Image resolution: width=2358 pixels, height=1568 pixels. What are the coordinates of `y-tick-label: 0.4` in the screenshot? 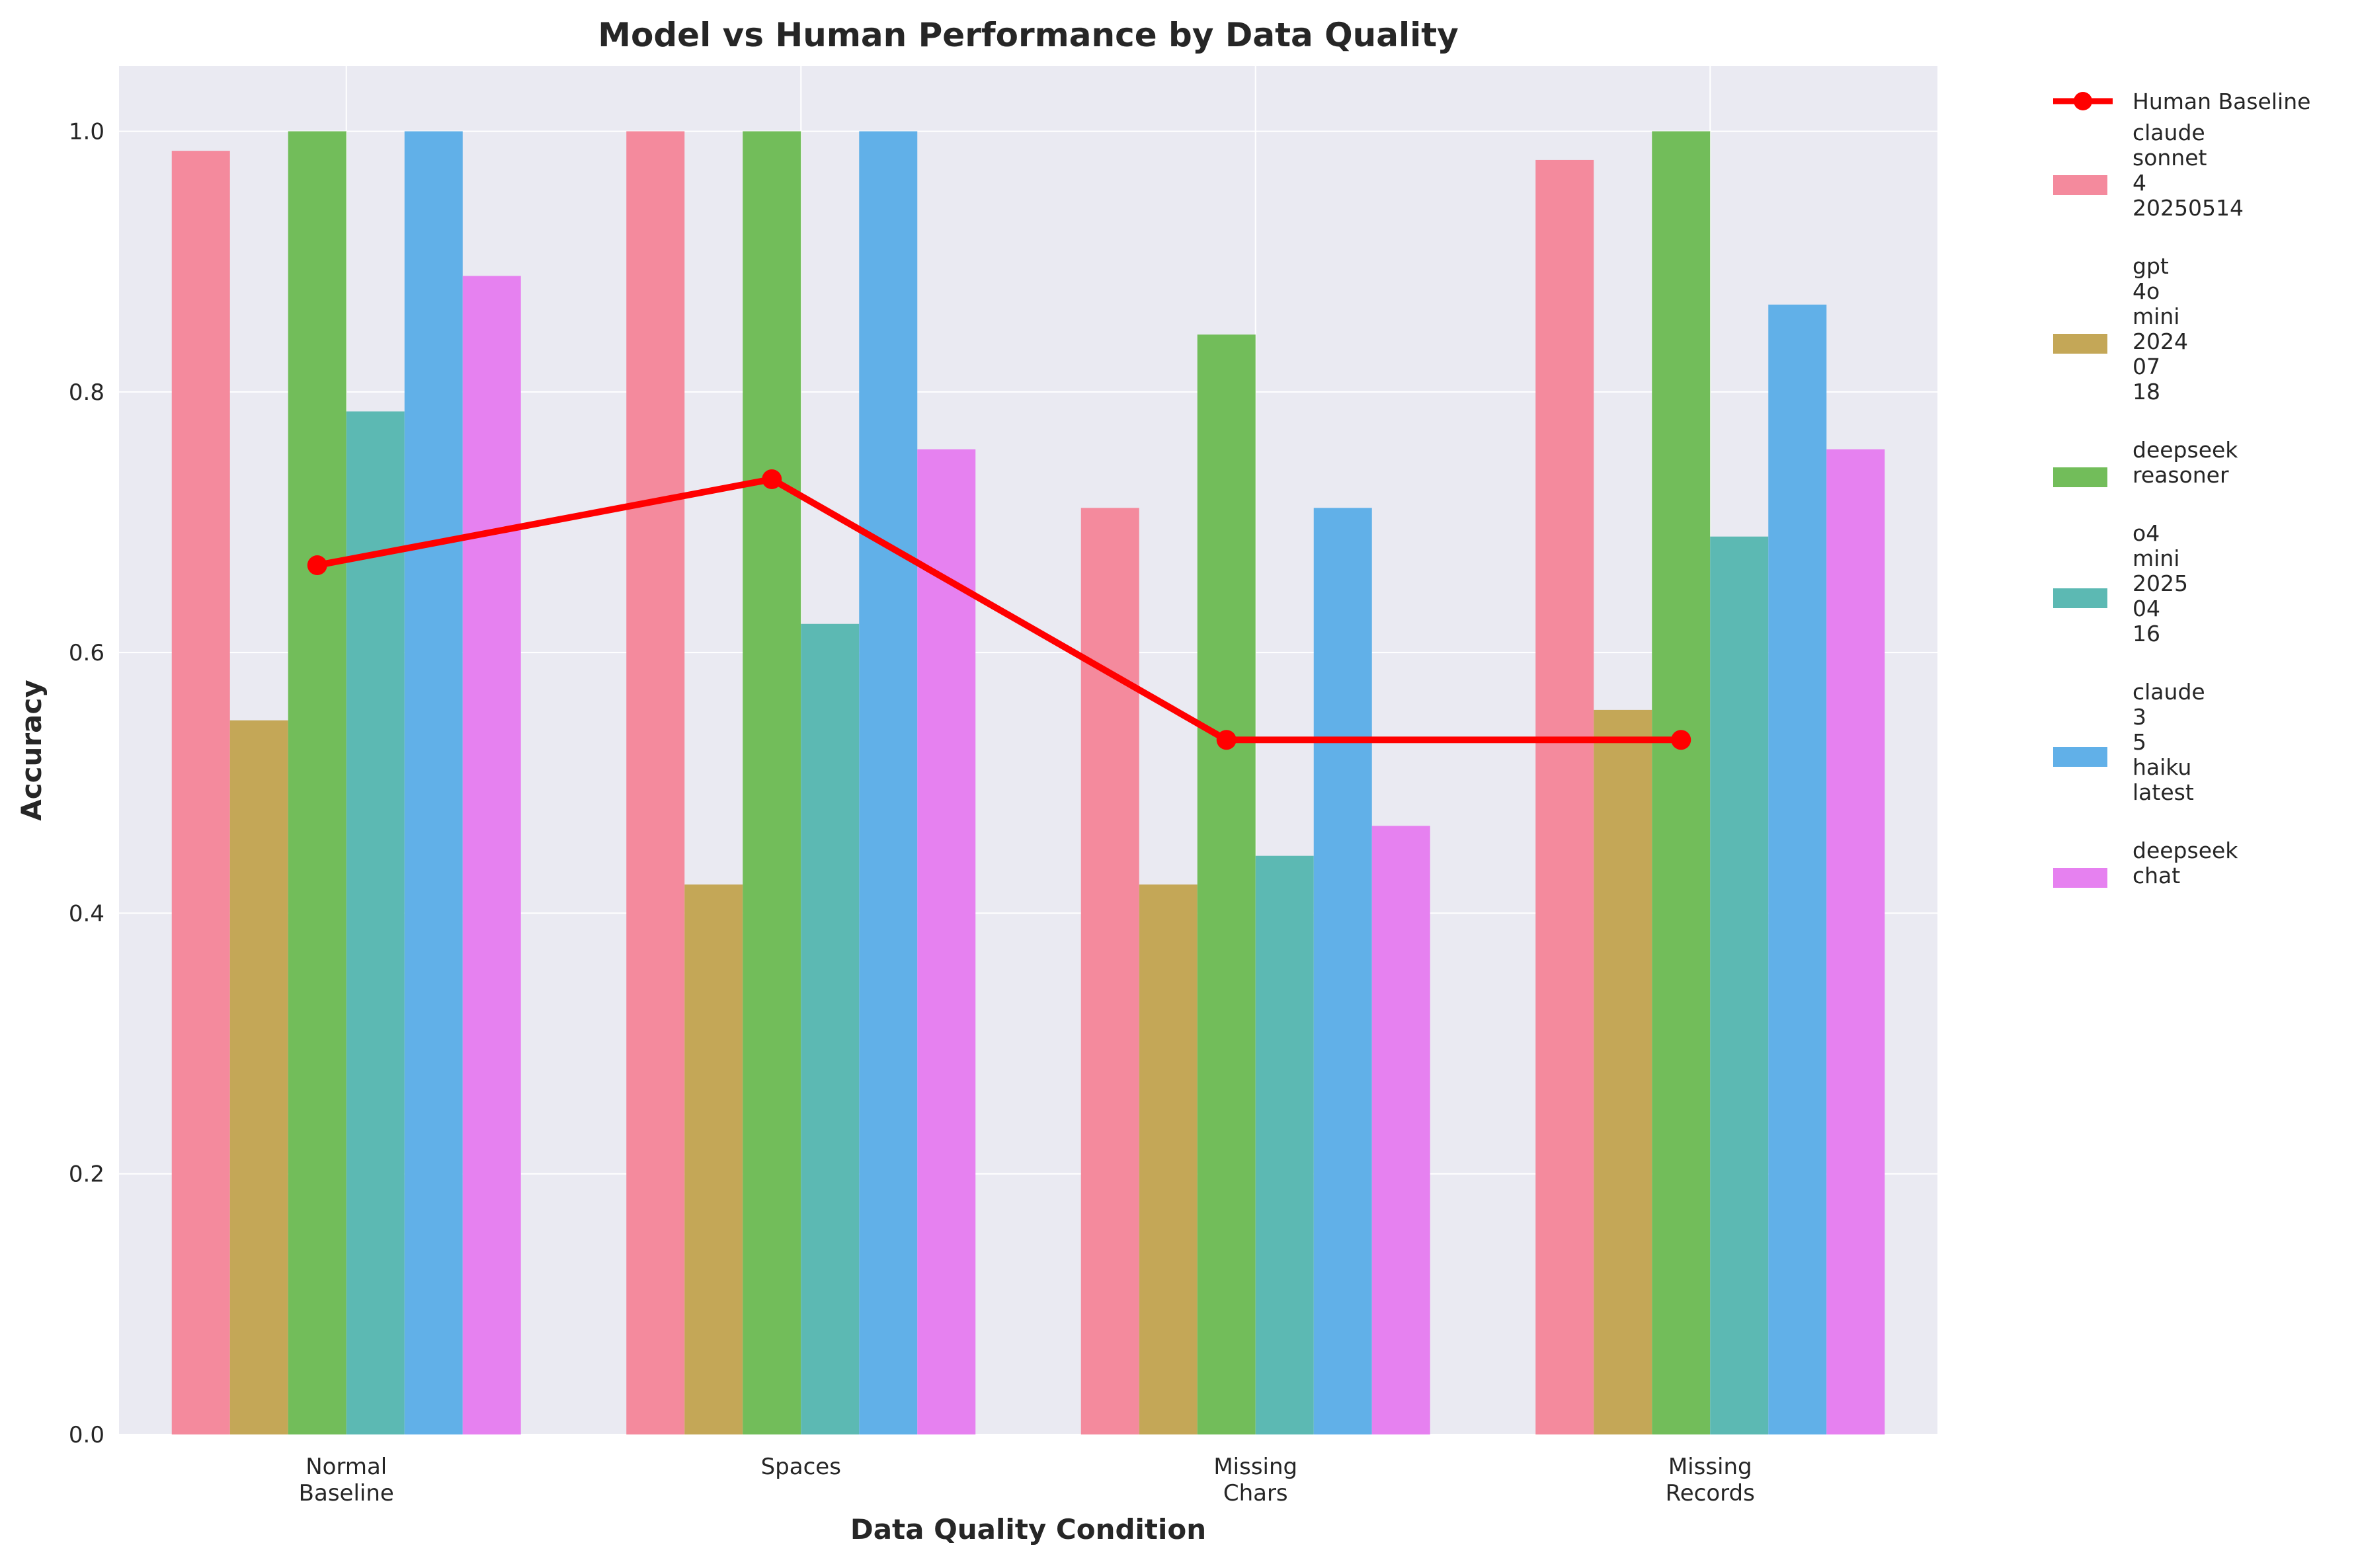 It's located at (86, 913).